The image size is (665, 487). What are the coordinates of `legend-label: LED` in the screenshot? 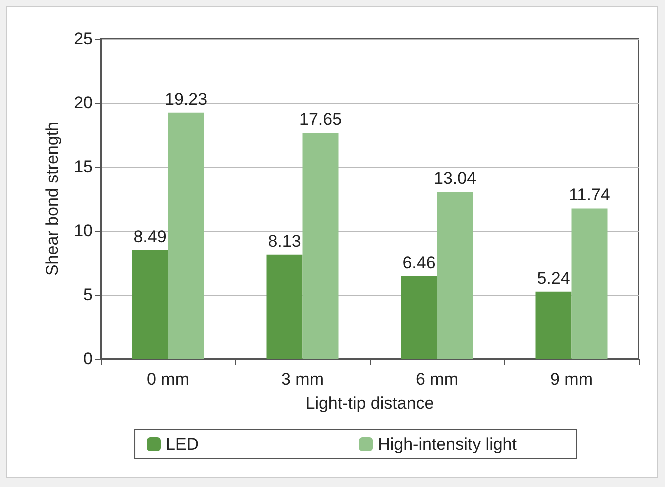 It's located at (183, 444).